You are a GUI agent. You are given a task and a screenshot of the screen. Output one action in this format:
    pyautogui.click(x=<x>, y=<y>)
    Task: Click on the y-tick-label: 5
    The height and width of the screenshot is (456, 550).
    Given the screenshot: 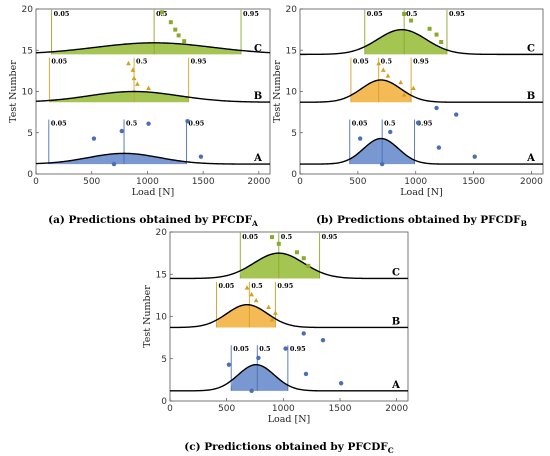 What is the action you would take?
    pyautogui.click(x=294, y=134)
    